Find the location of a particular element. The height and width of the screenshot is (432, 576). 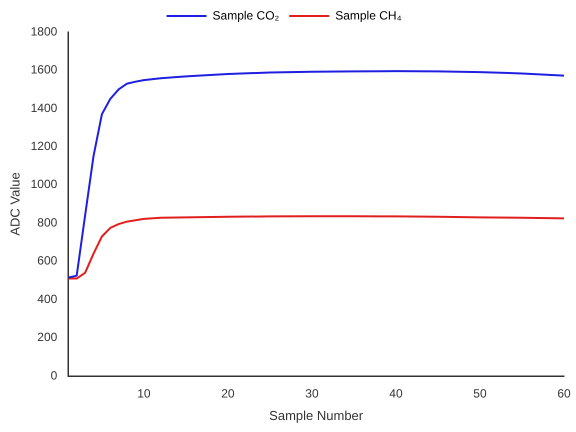

y-axis-title: ADC Value is located at coordinates (14, 204).